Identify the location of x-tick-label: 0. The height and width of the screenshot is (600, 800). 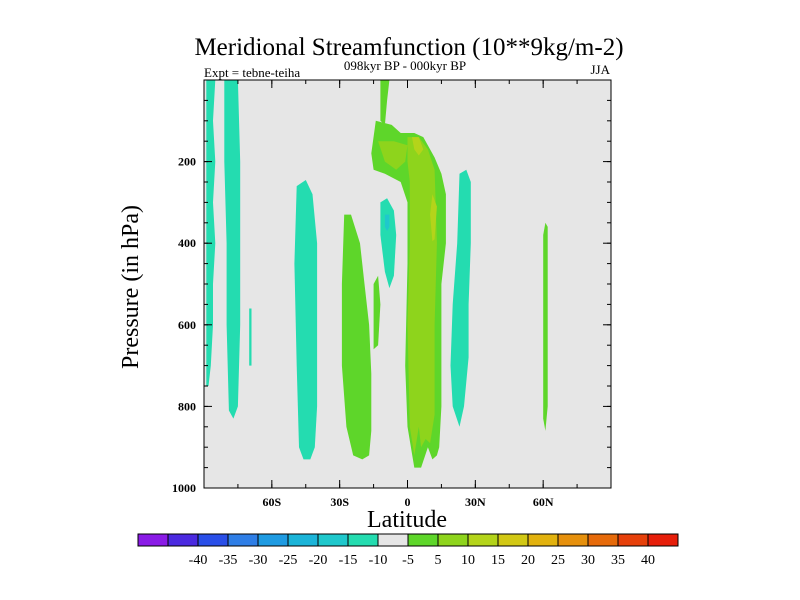
(408, 502).